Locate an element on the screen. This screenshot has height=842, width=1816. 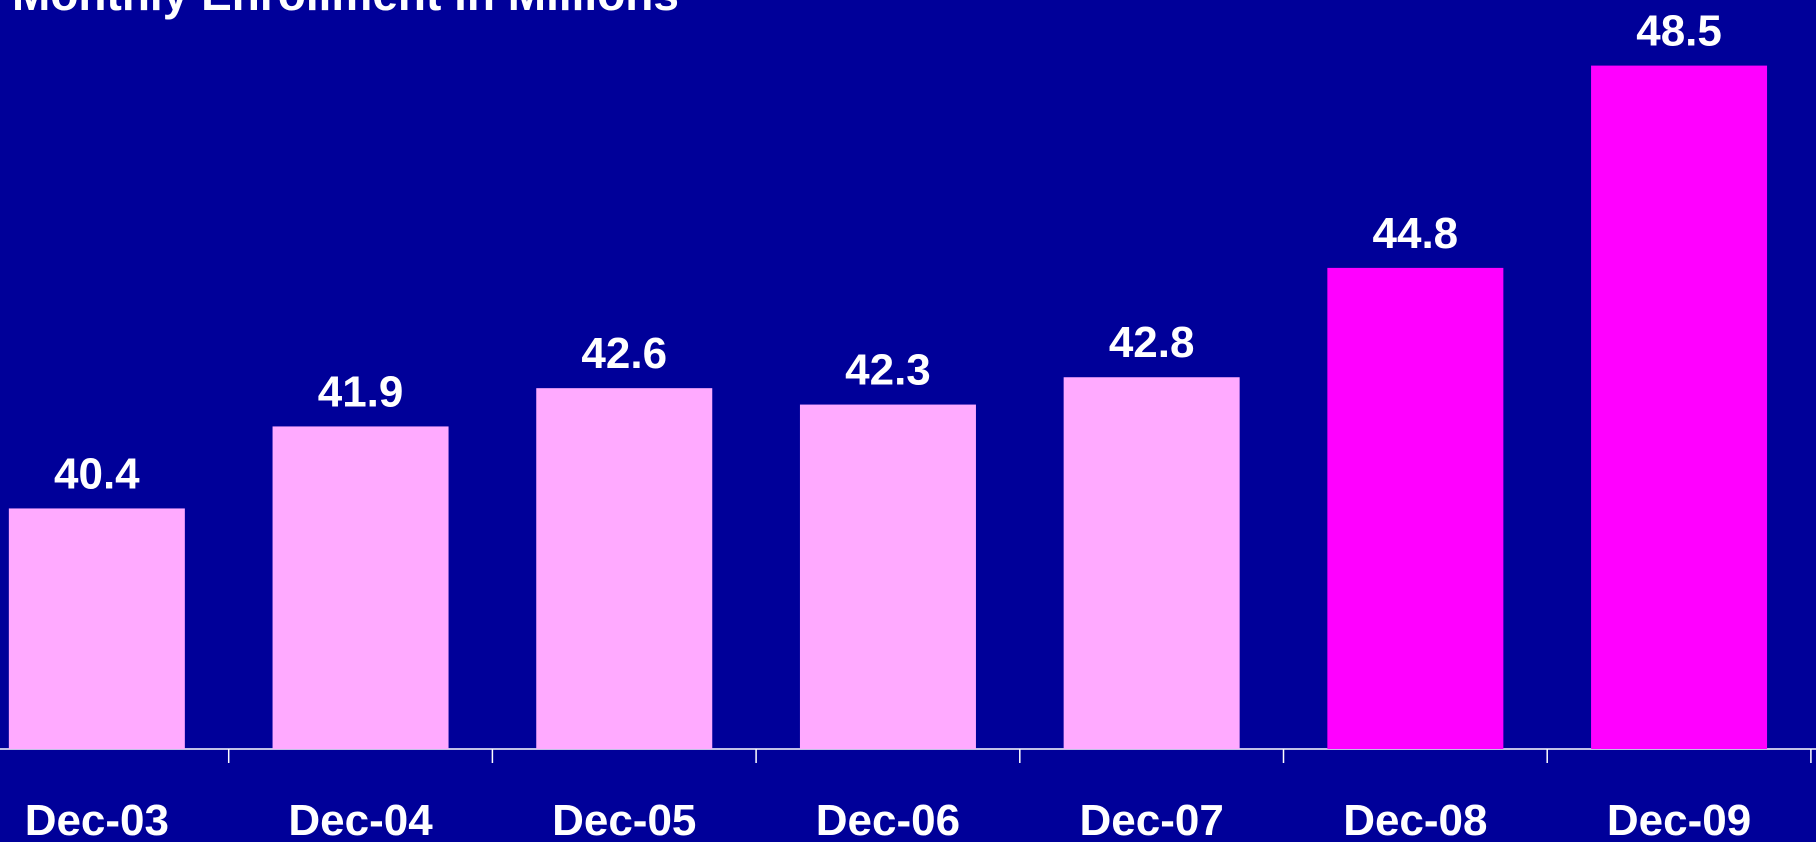
x-tick-label: Dec-08 is located at coordinates (1415, 819).